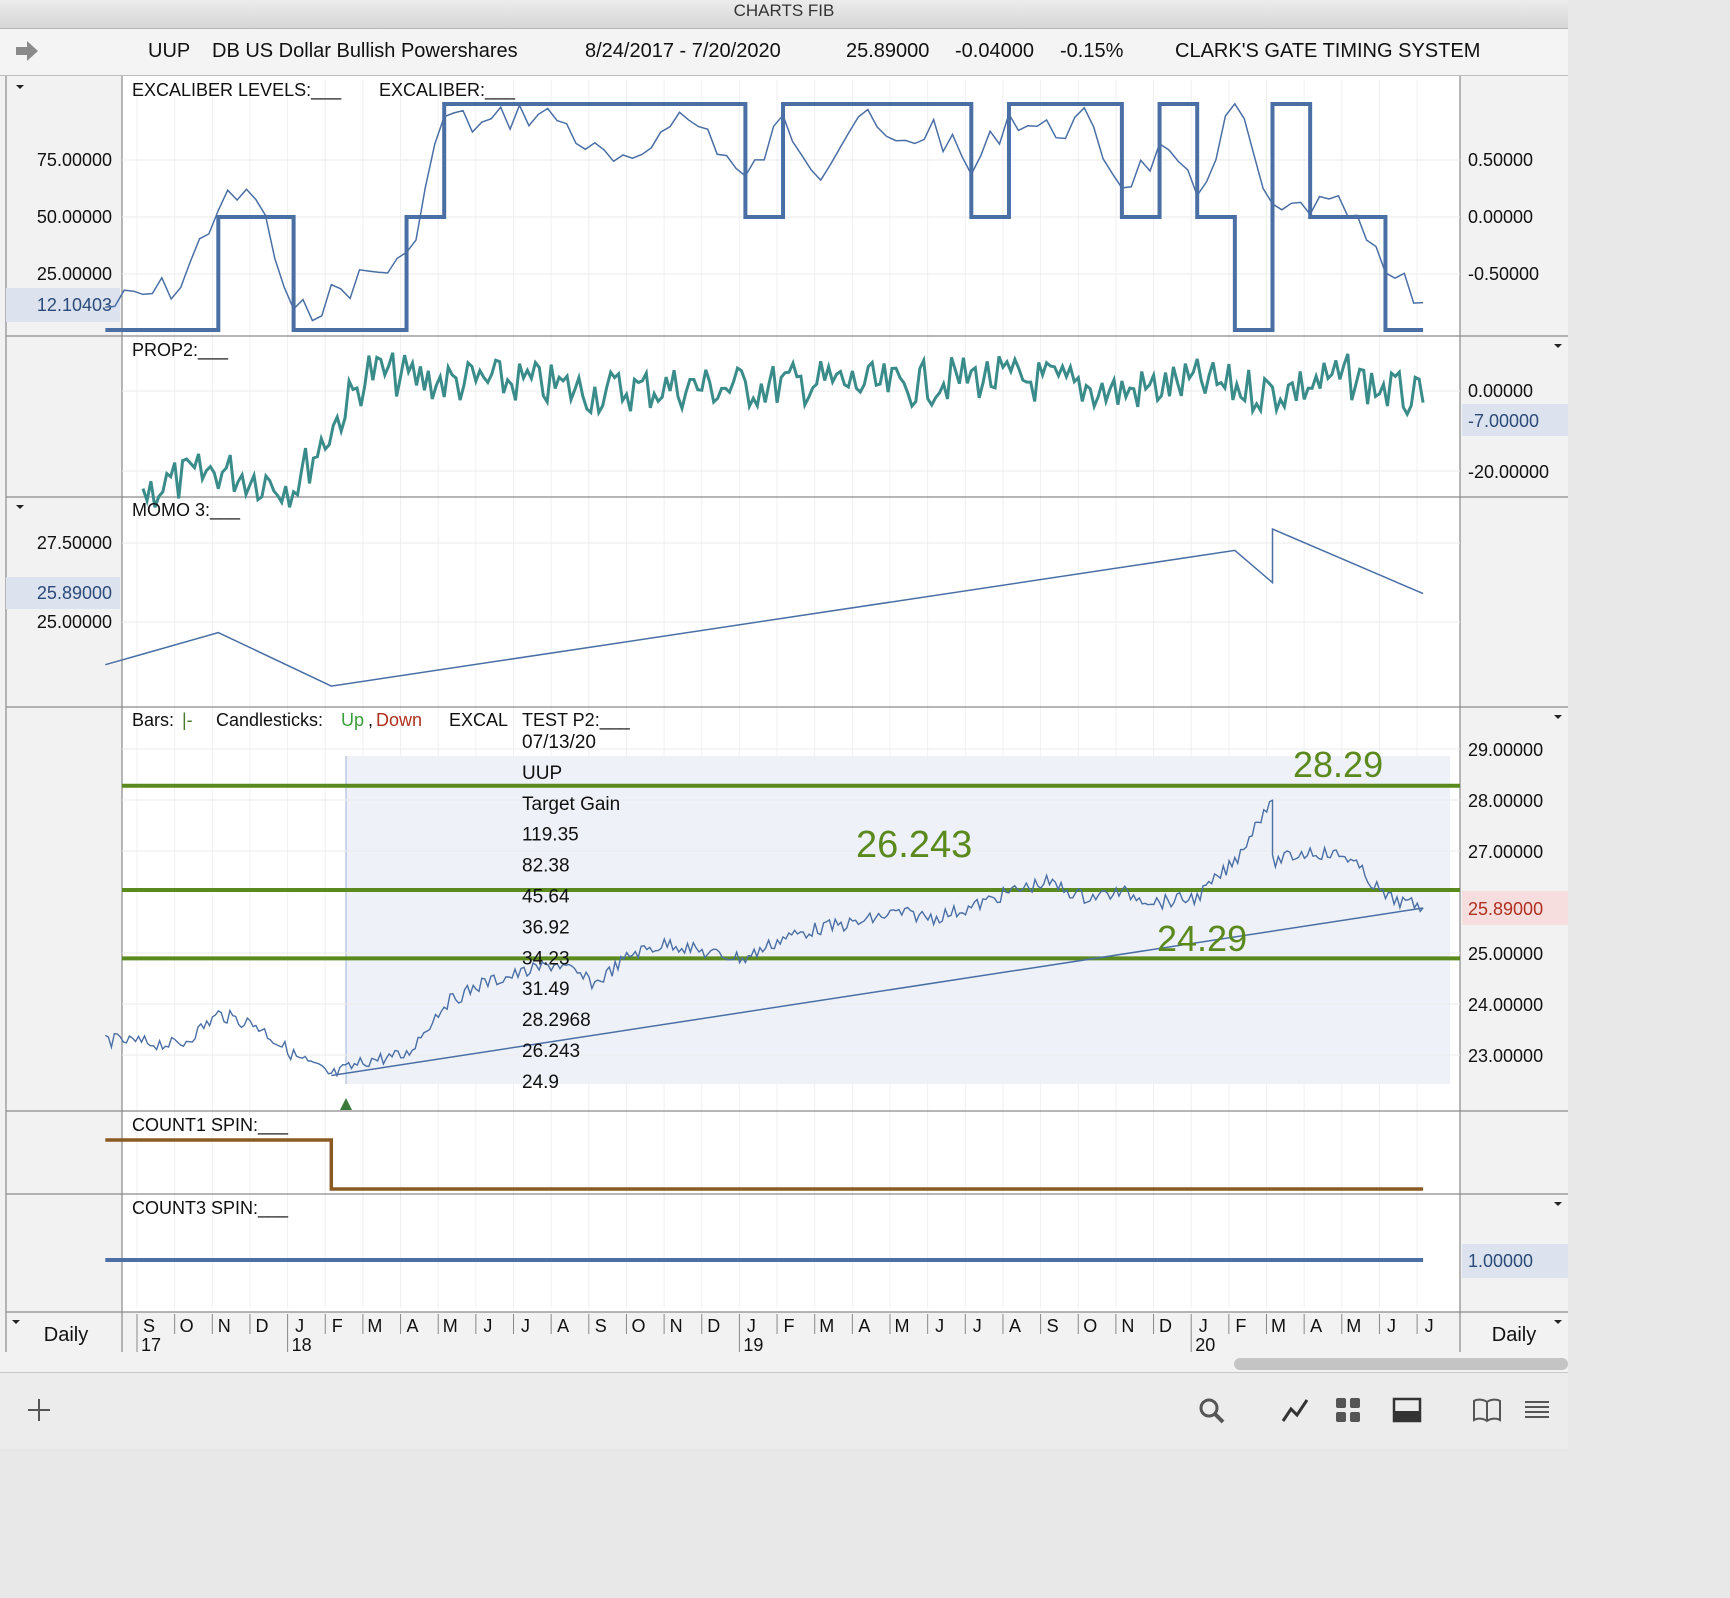 This screenshot has height=1598, width=1730. Describe the element at coordinates (1503, 274) in the screenshot. I see `y-tick-label: -0.50000` at that location.